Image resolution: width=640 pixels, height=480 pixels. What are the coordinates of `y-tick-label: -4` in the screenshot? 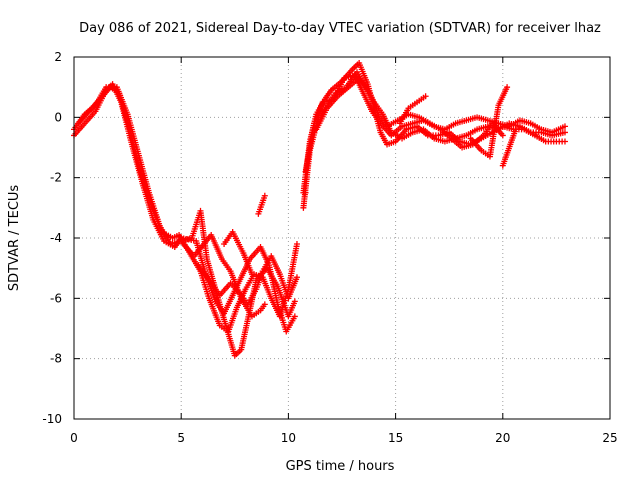 It's located at (56, 238).